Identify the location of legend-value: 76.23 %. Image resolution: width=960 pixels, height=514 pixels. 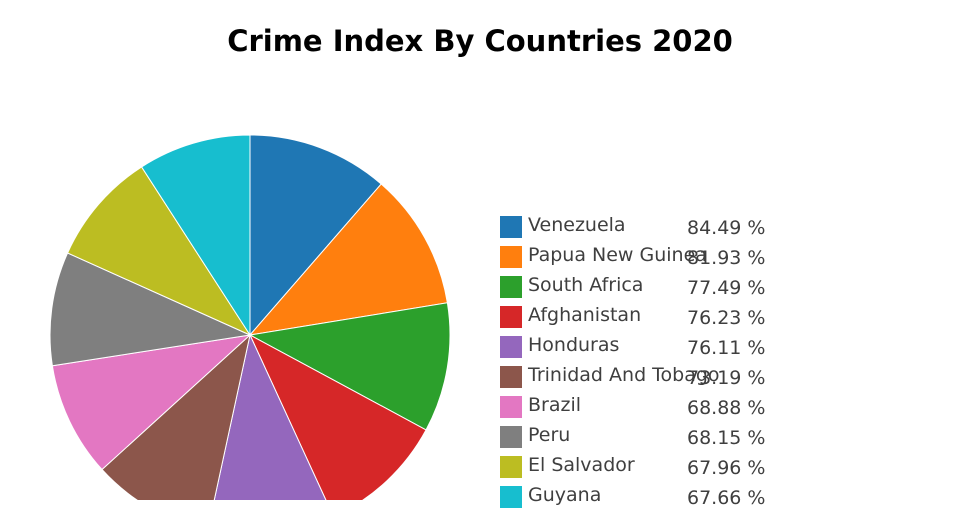
(726, 318).